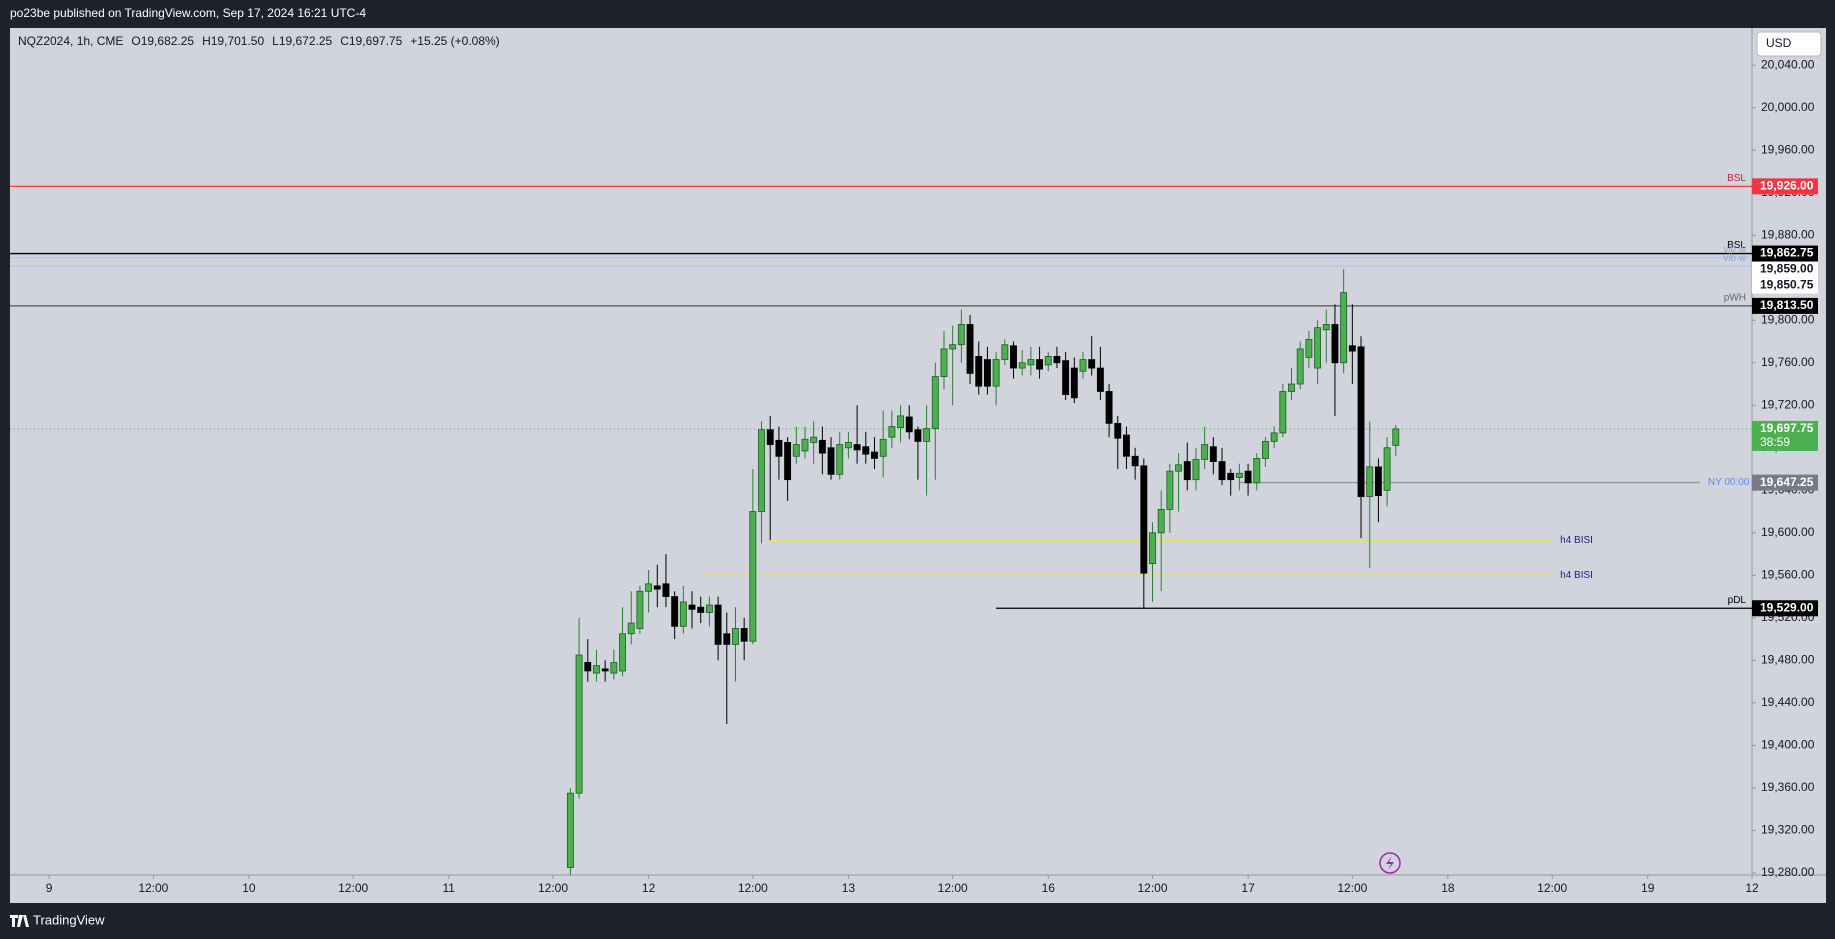 This screenshot has width=1835, height=939. Describe the element at coordinates (1788, 404) in the screenshot. I see `y-tick-label: 19,720.00` at that location.